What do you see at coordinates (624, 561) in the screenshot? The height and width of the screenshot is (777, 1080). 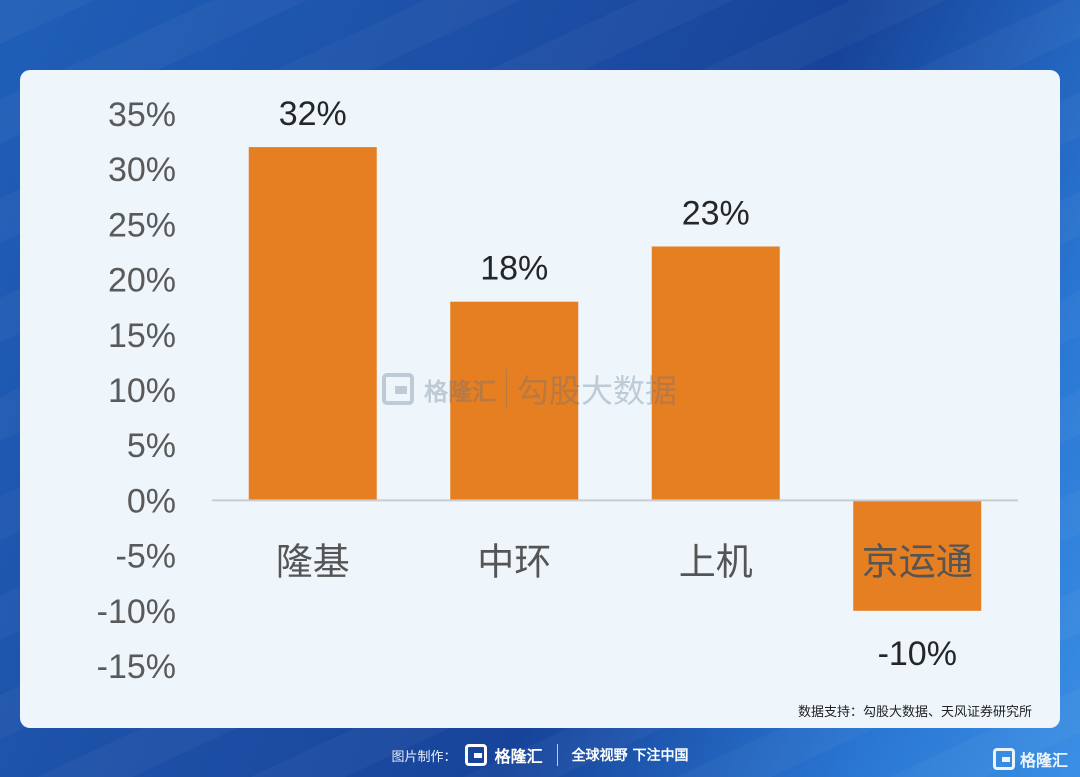 I see `category-labels: 隆基 中环 上机 京运通` at bounding box center [624, 561].